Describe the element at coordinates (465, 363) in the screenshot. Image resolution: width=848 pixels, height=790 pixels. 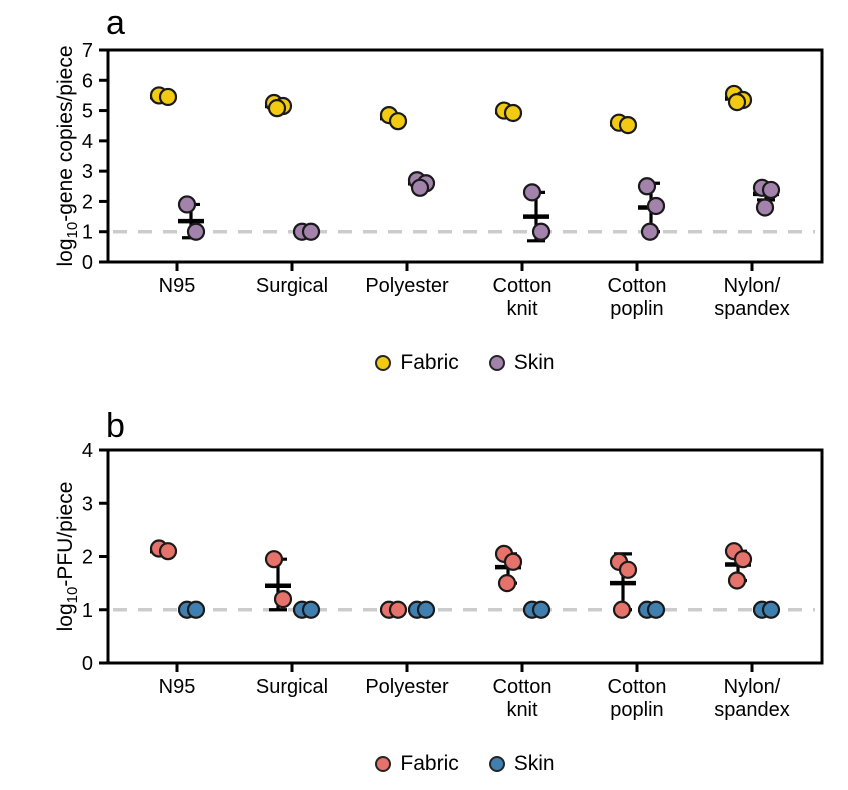
I see `panel-a-legend: Fabric Skin` at that location.